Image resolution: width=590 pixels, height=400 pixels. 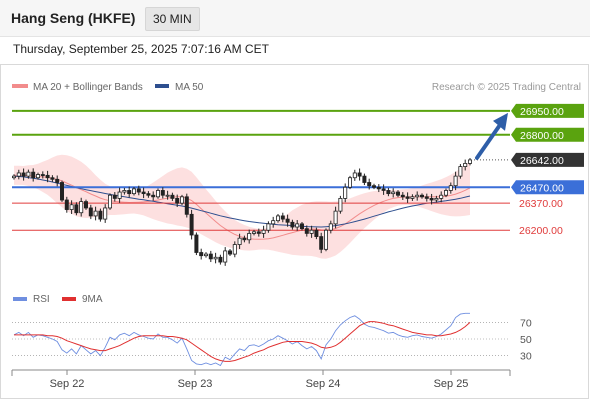 I want to click on x-tick-label: Sep 25, so click(x=451, y=384).